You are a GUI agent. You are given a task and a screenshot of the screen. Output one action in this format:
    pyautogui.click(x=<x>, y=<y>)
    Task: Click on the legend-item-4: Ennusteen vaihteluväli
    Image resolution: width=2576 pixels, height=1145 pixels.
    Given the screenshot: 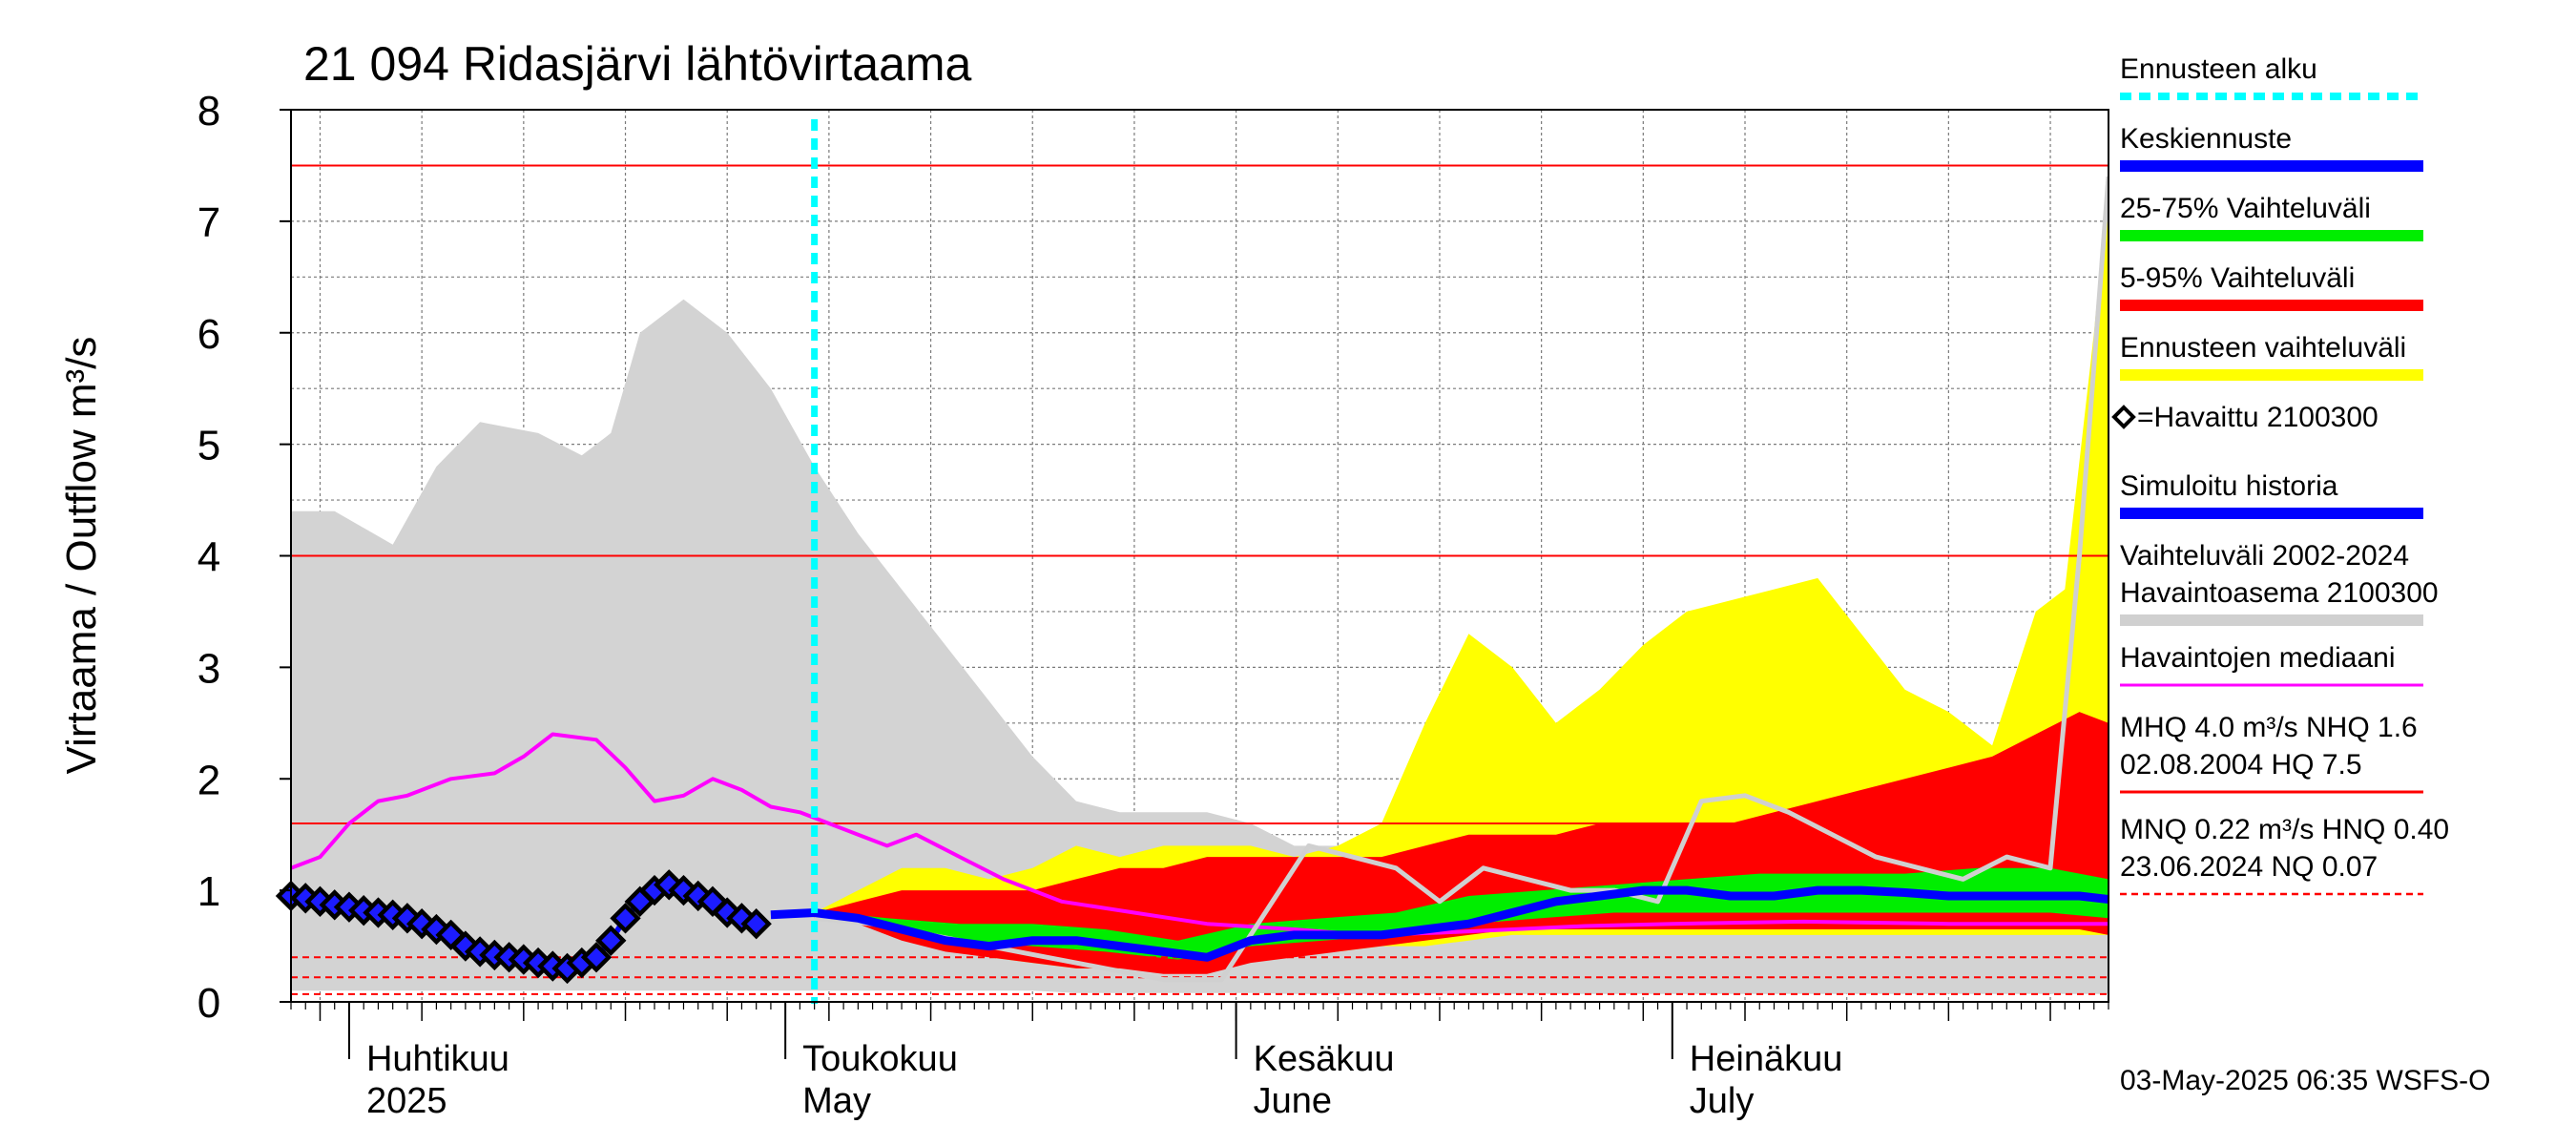 What is the action you would take?
    pyautogui.click(x=2271, y=356)
    